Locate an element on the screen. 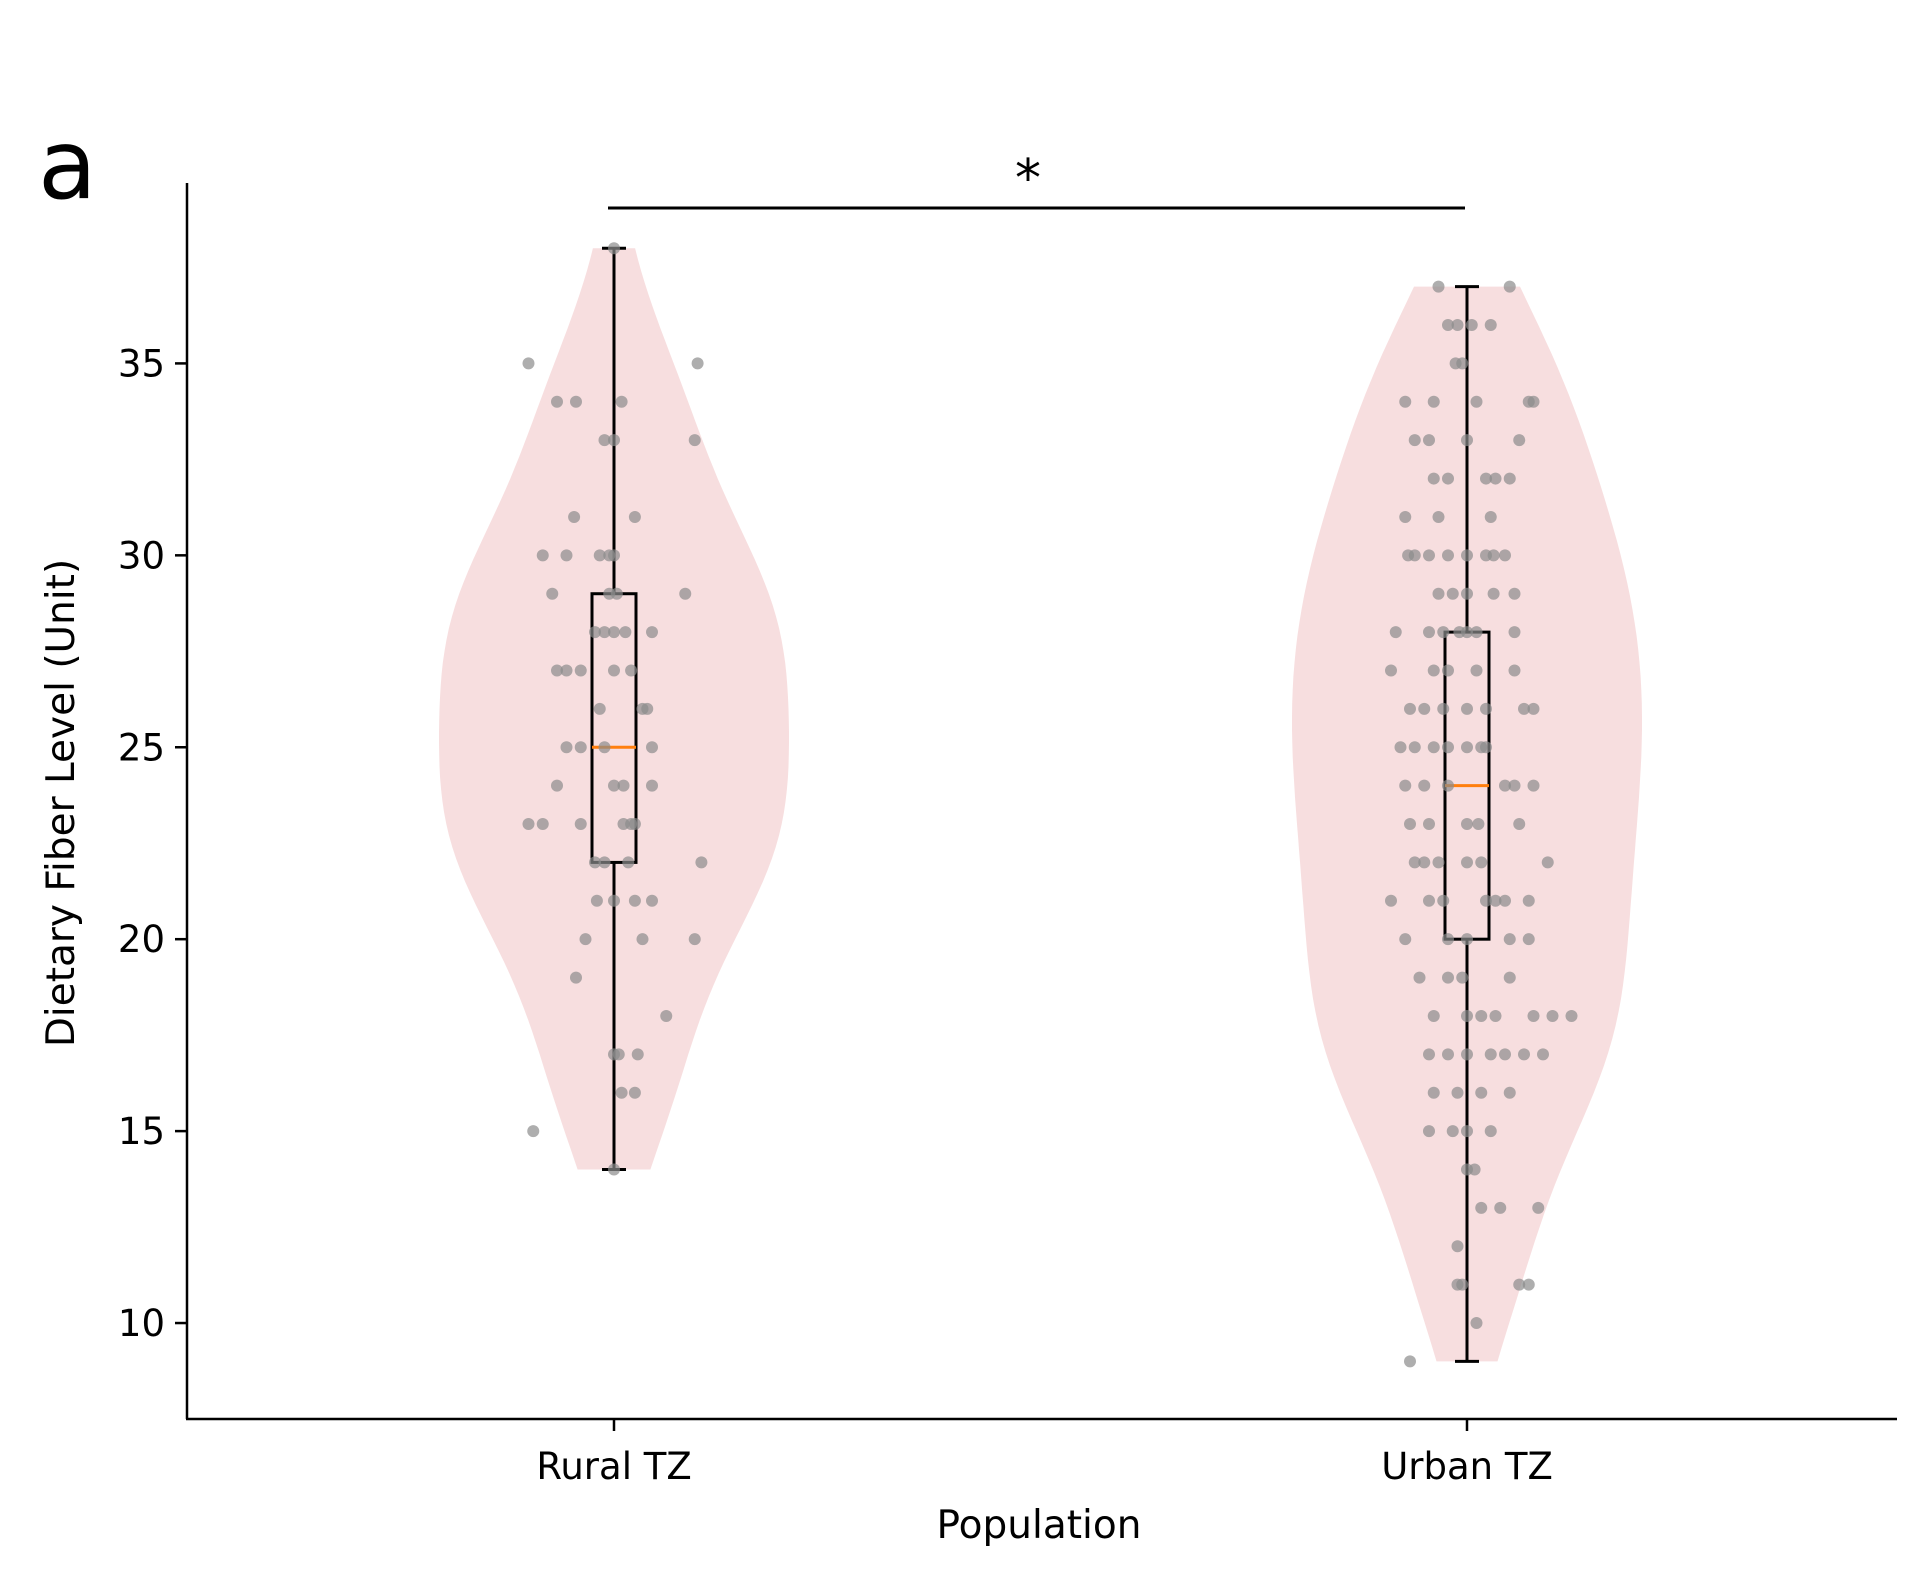 This screenshot has height=1578, width=1921. y-tick-label: 20 is located at coordinates (141, 939).